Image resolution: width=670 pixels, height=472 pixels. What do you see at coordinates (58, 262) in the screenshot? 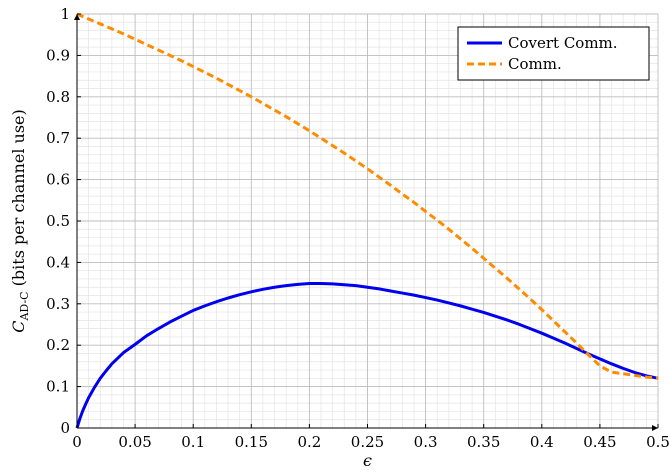
I see `y-tick-label: 0.4` at bounding box center [58, 262].